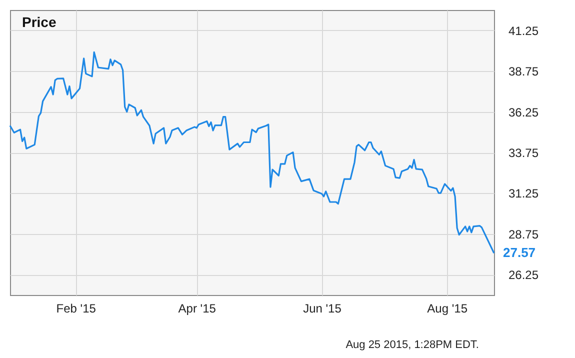 This screenshot has height=358, width=575. Describe the element at coordinates (447, 309) in the screenshot. I see `x-tick-label: Aug '15` at that location.